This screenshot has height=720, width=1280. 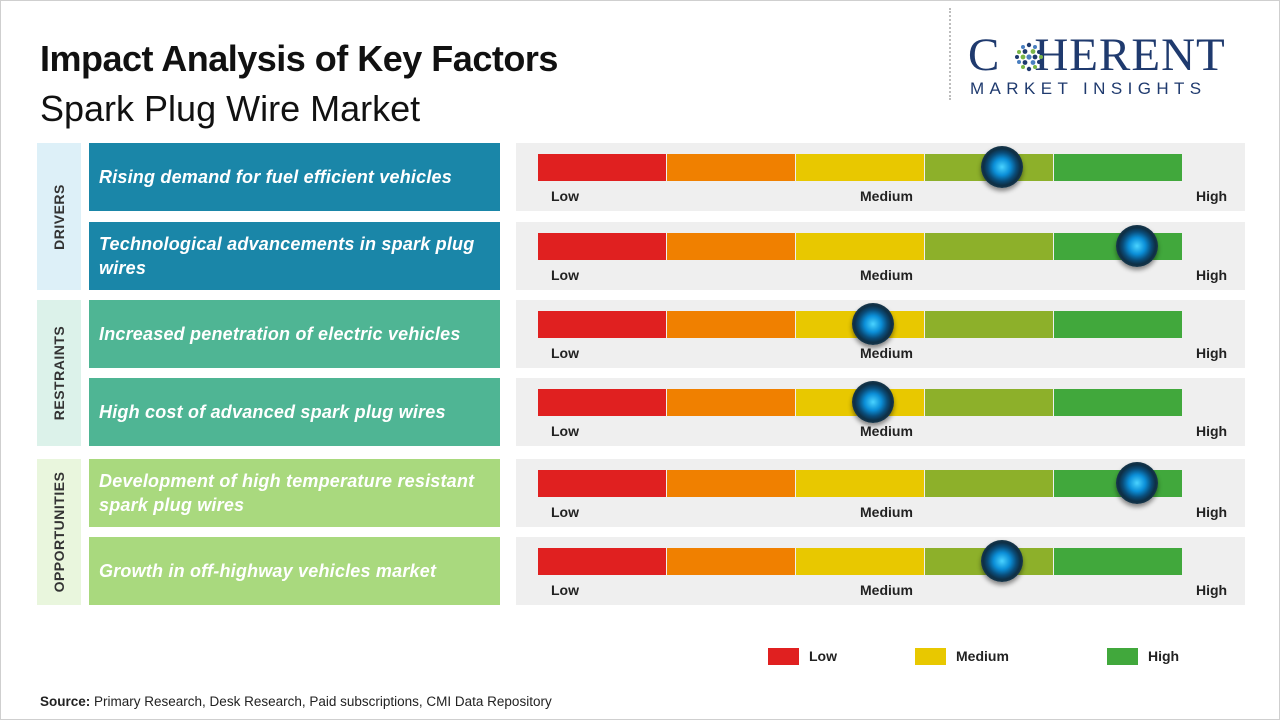 I want to click on category-band-drivers: DRIVERS, so click(x=59, y=216).